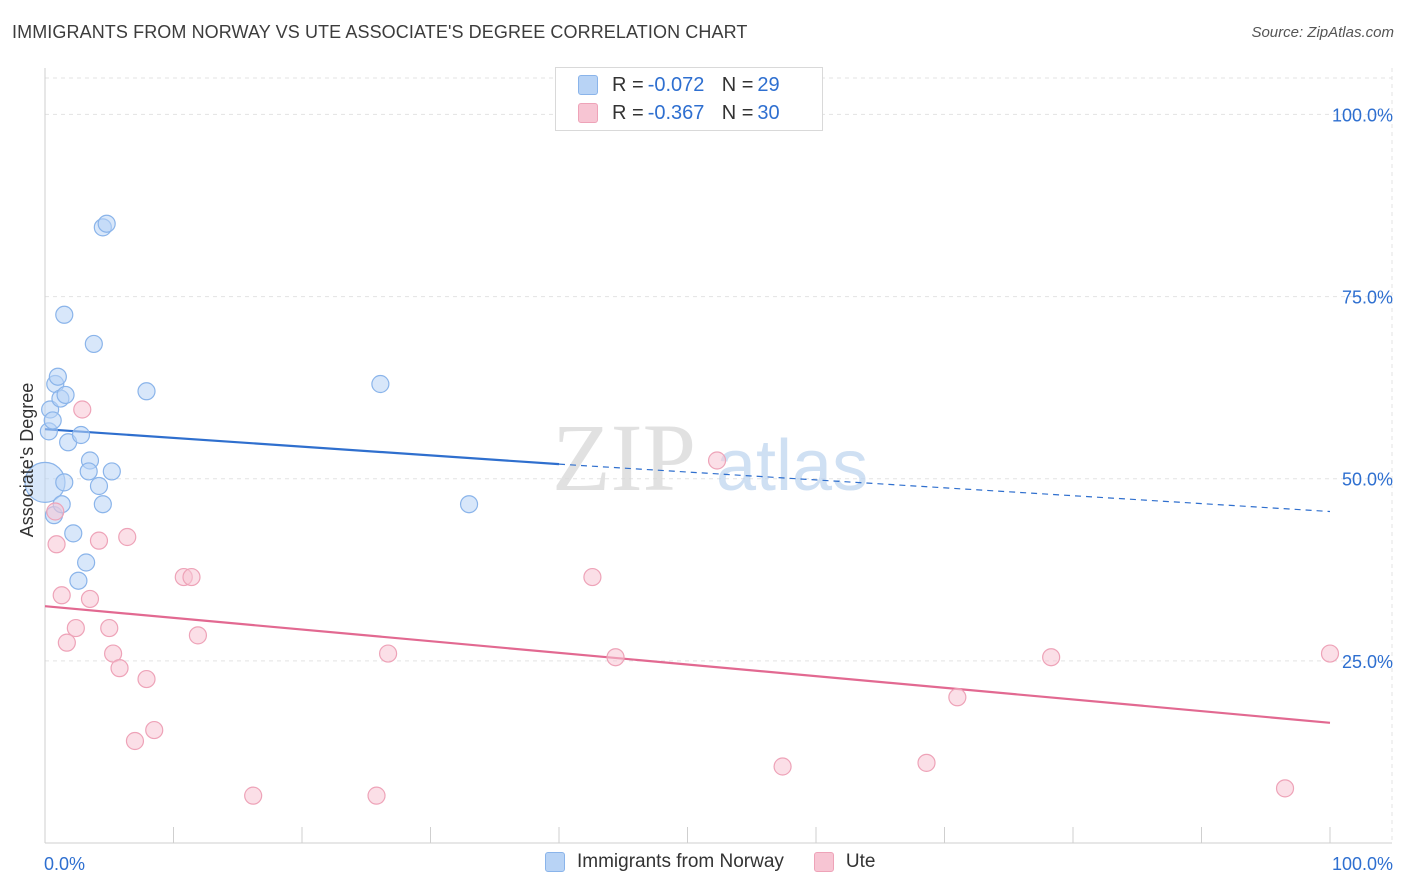  Describe the element at coordinates (588, 113) in the screenshot. I see `legend-swatch-pink` at that location.